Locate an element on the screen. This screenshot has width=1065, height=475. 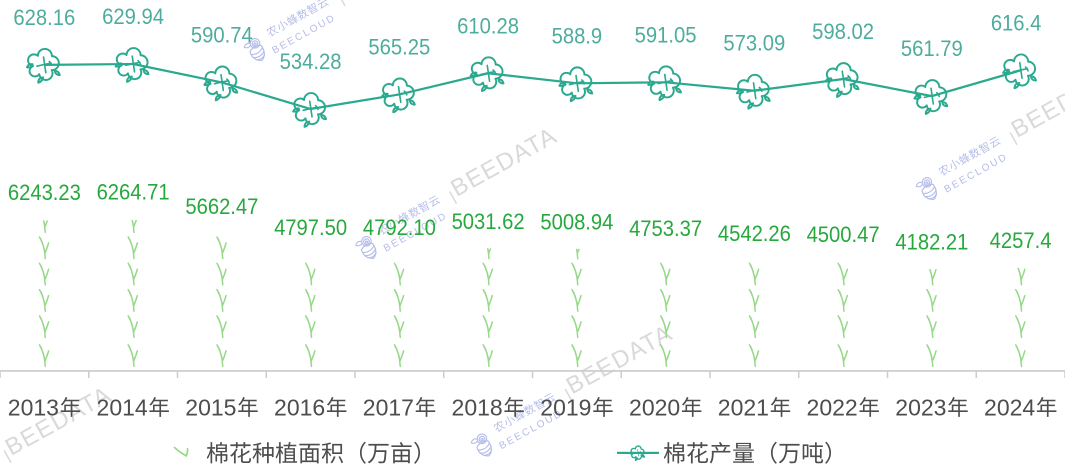
svg-text: 561.79 is located at coordinates (932, 48).